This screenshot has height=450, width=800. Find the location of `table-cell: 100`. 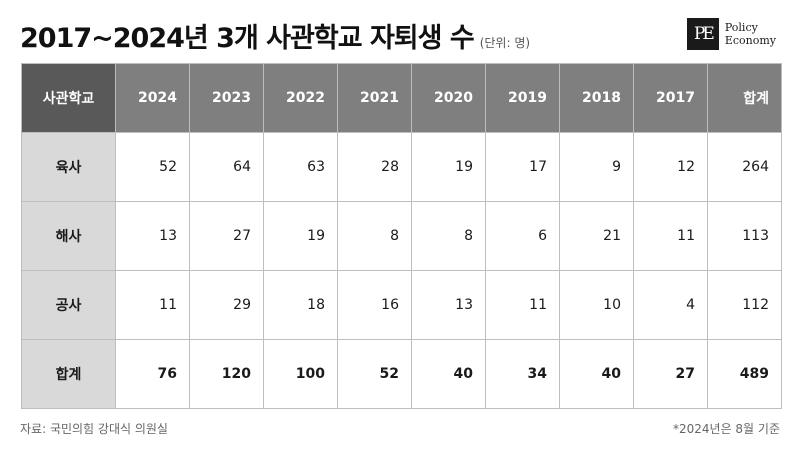

table-cell: 100 is located at coordinates (300, 374).